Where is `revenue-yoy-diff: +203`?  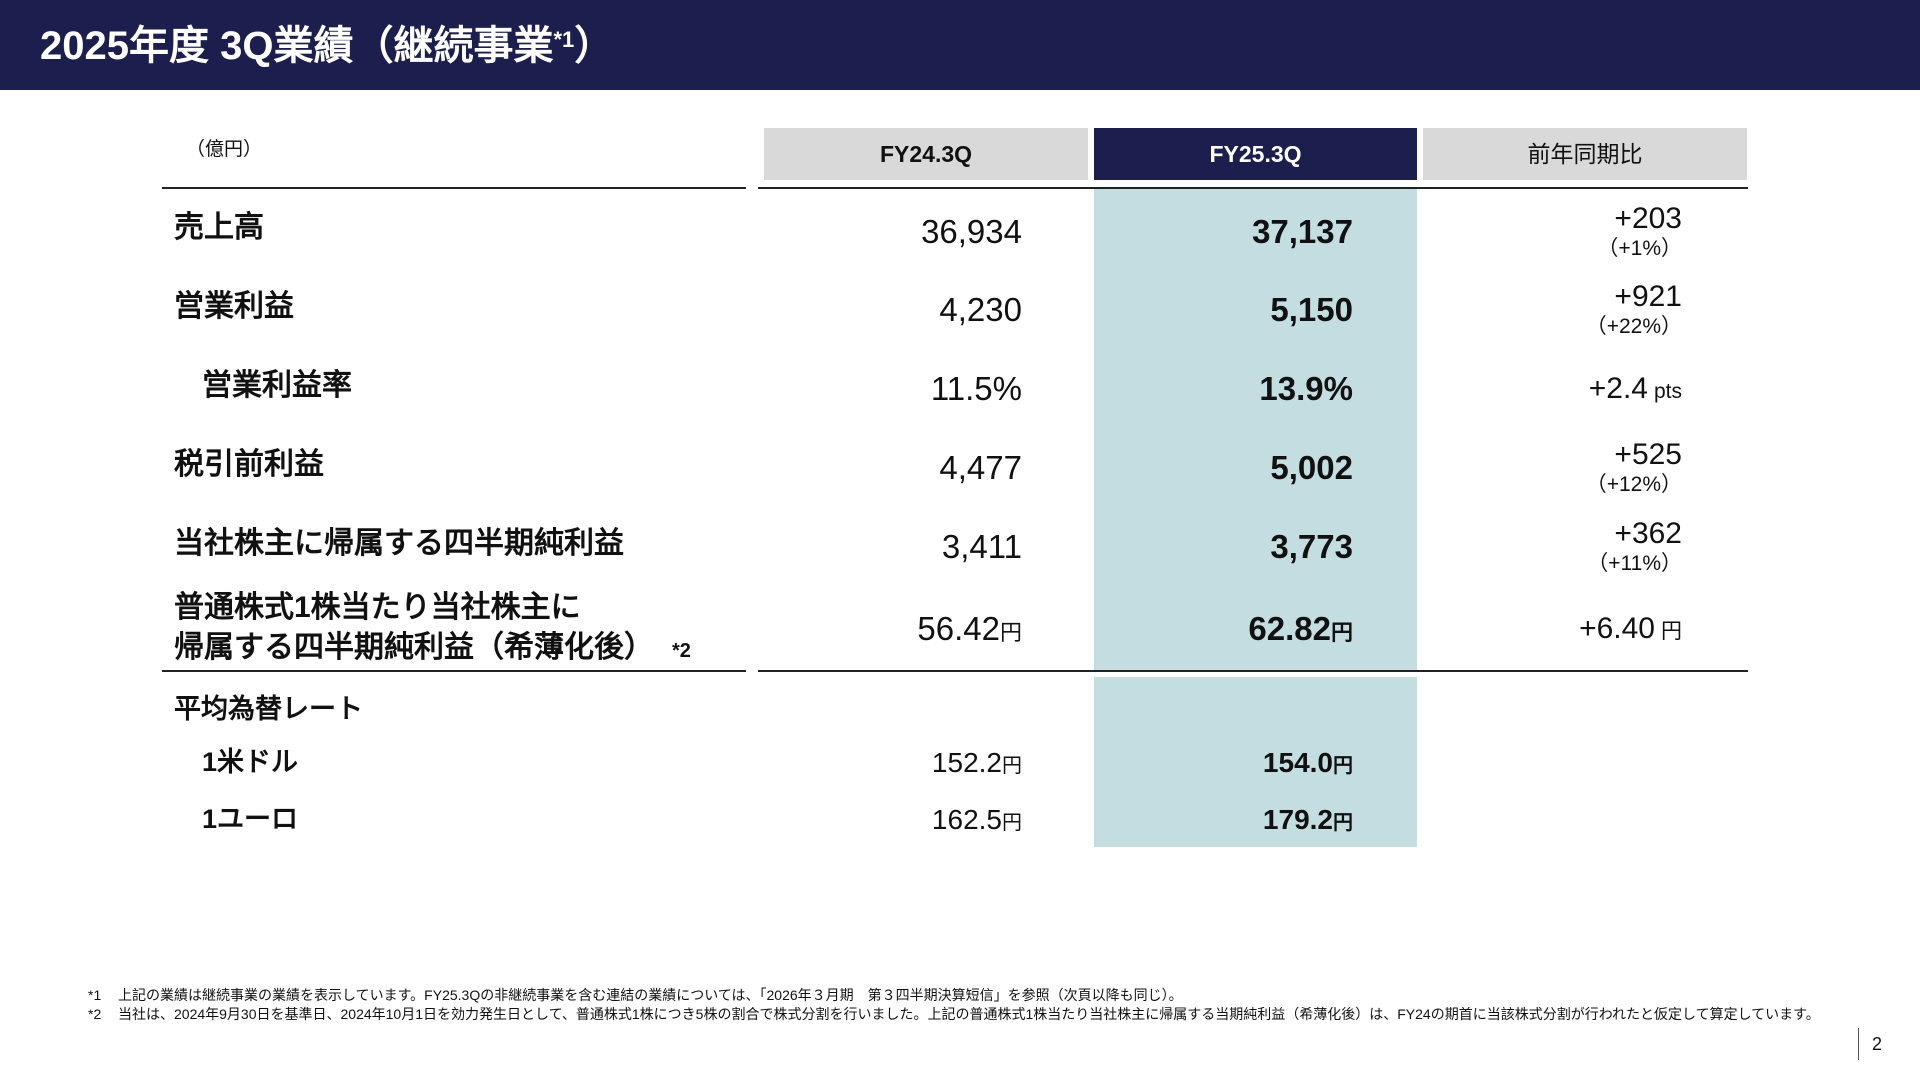
revenue-yoy-diff: +203 is located at coordinates (1648, 218).